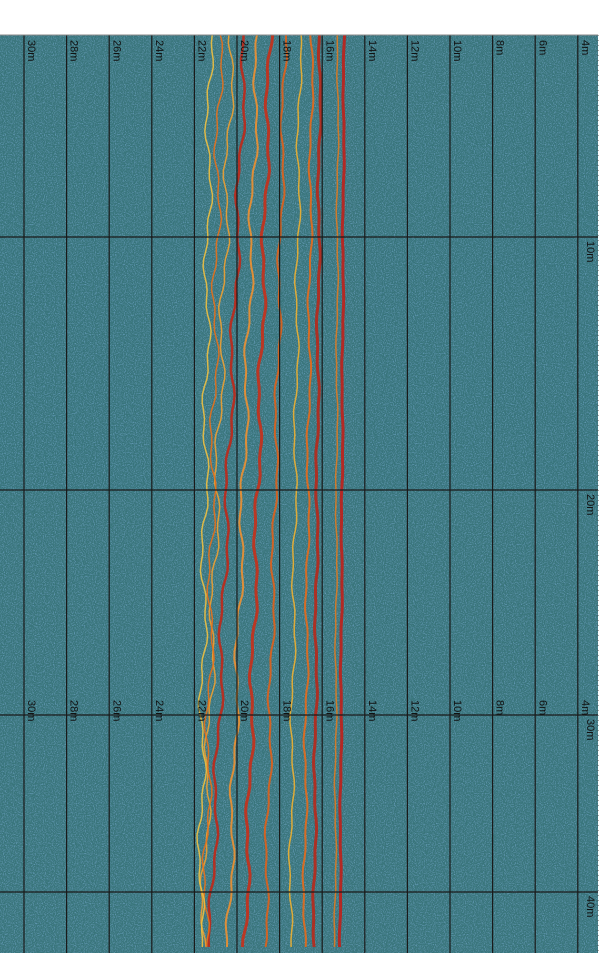 The width and height of the screenshot is (612, 953). What do you see at coordinates (590, 729) in the screenshot?
I see `distance-label: 30m` at bounding box center [590, 729].